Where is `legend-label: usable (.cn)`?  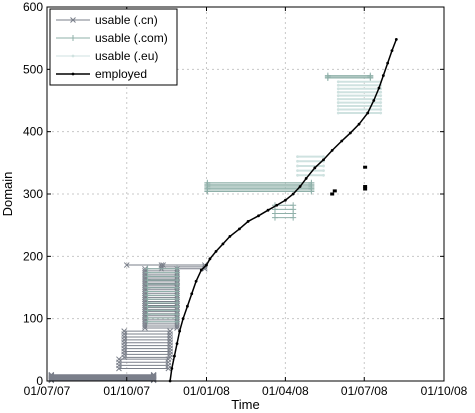
legend-label: usable (.cn) is located at coordinates (126, 20).